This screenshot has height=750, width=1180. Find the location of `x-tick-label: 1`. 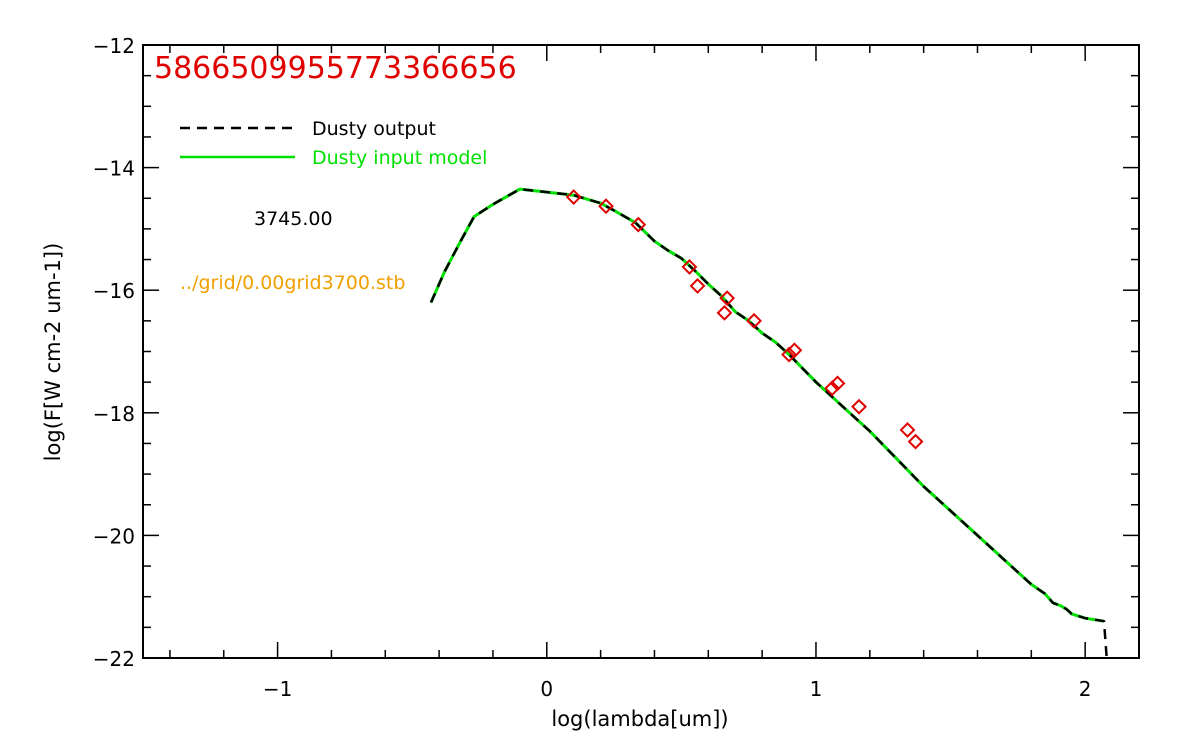

x-tick-label: 1 is located at coordinates (816, 689).